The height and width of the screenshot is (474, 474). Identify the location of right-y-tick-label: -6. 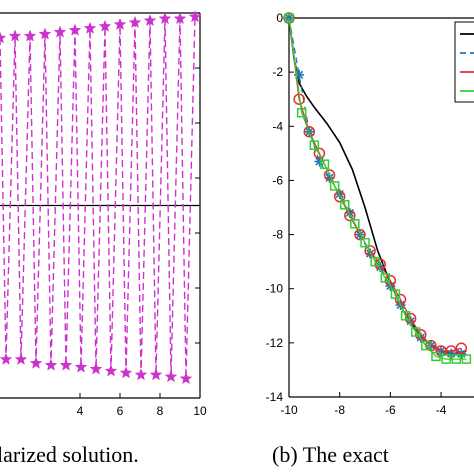
(277, 180).